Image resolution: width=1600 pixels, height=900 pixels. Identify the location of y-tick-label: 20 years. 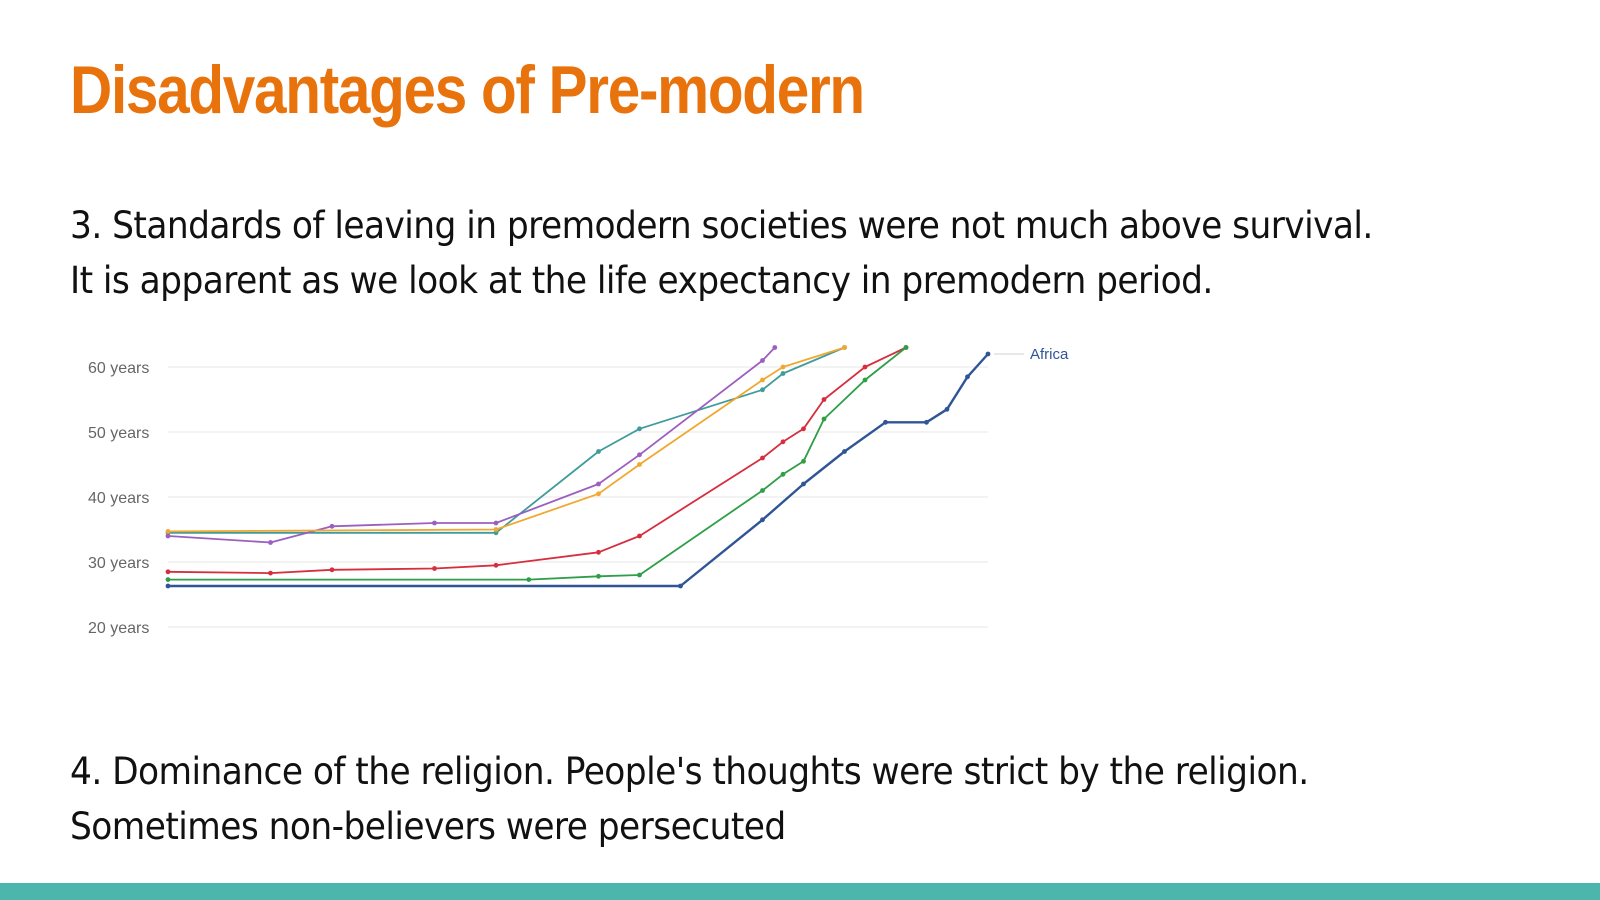
(118, 628).